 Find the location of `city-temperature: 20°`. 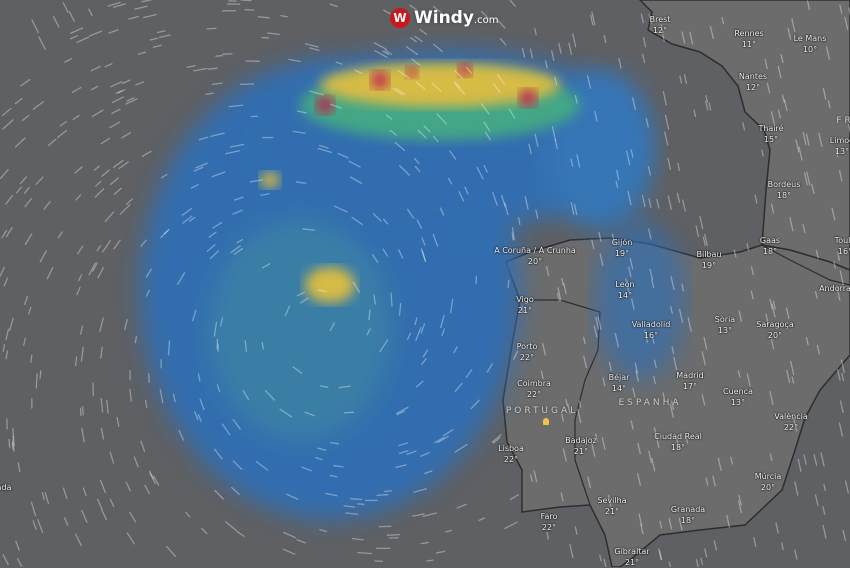

city-temperature: 20° is located at coordinates (535, 261).